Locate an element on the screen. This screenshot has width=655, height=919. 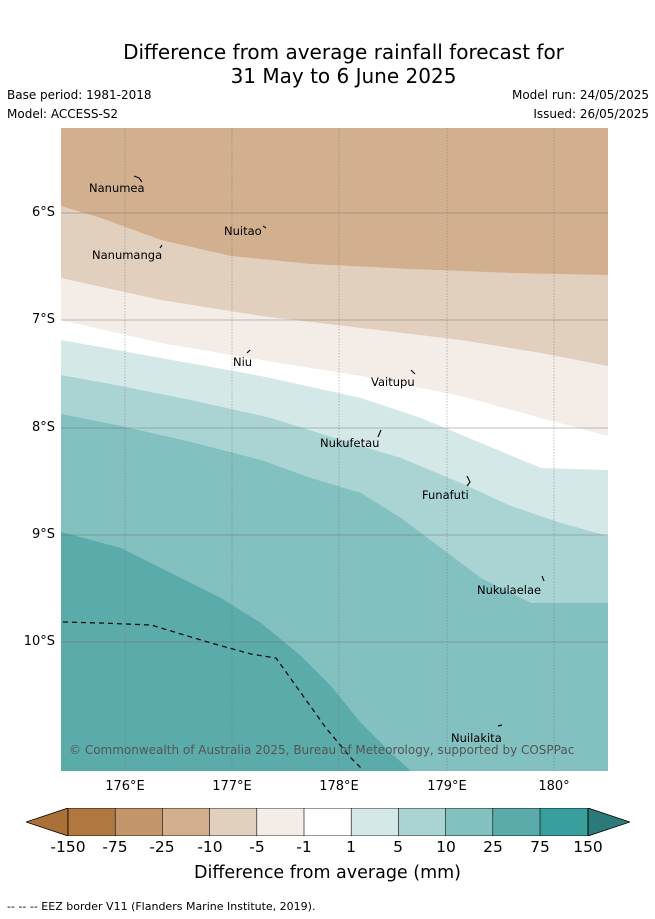
base-period: Base period: 1981-2018 is located at coordinates (79, 95).